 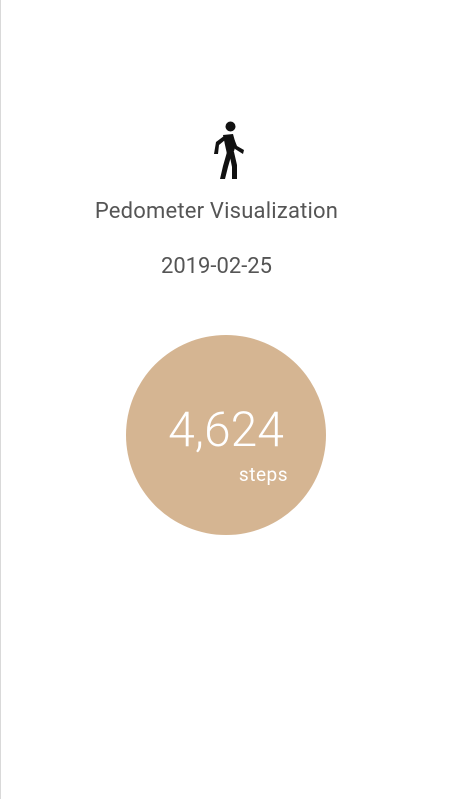 What do you see at coordinates (216, 266) in the screenshot?
I see `date-label: 2019-02-25` at bounding box center [216, 266].